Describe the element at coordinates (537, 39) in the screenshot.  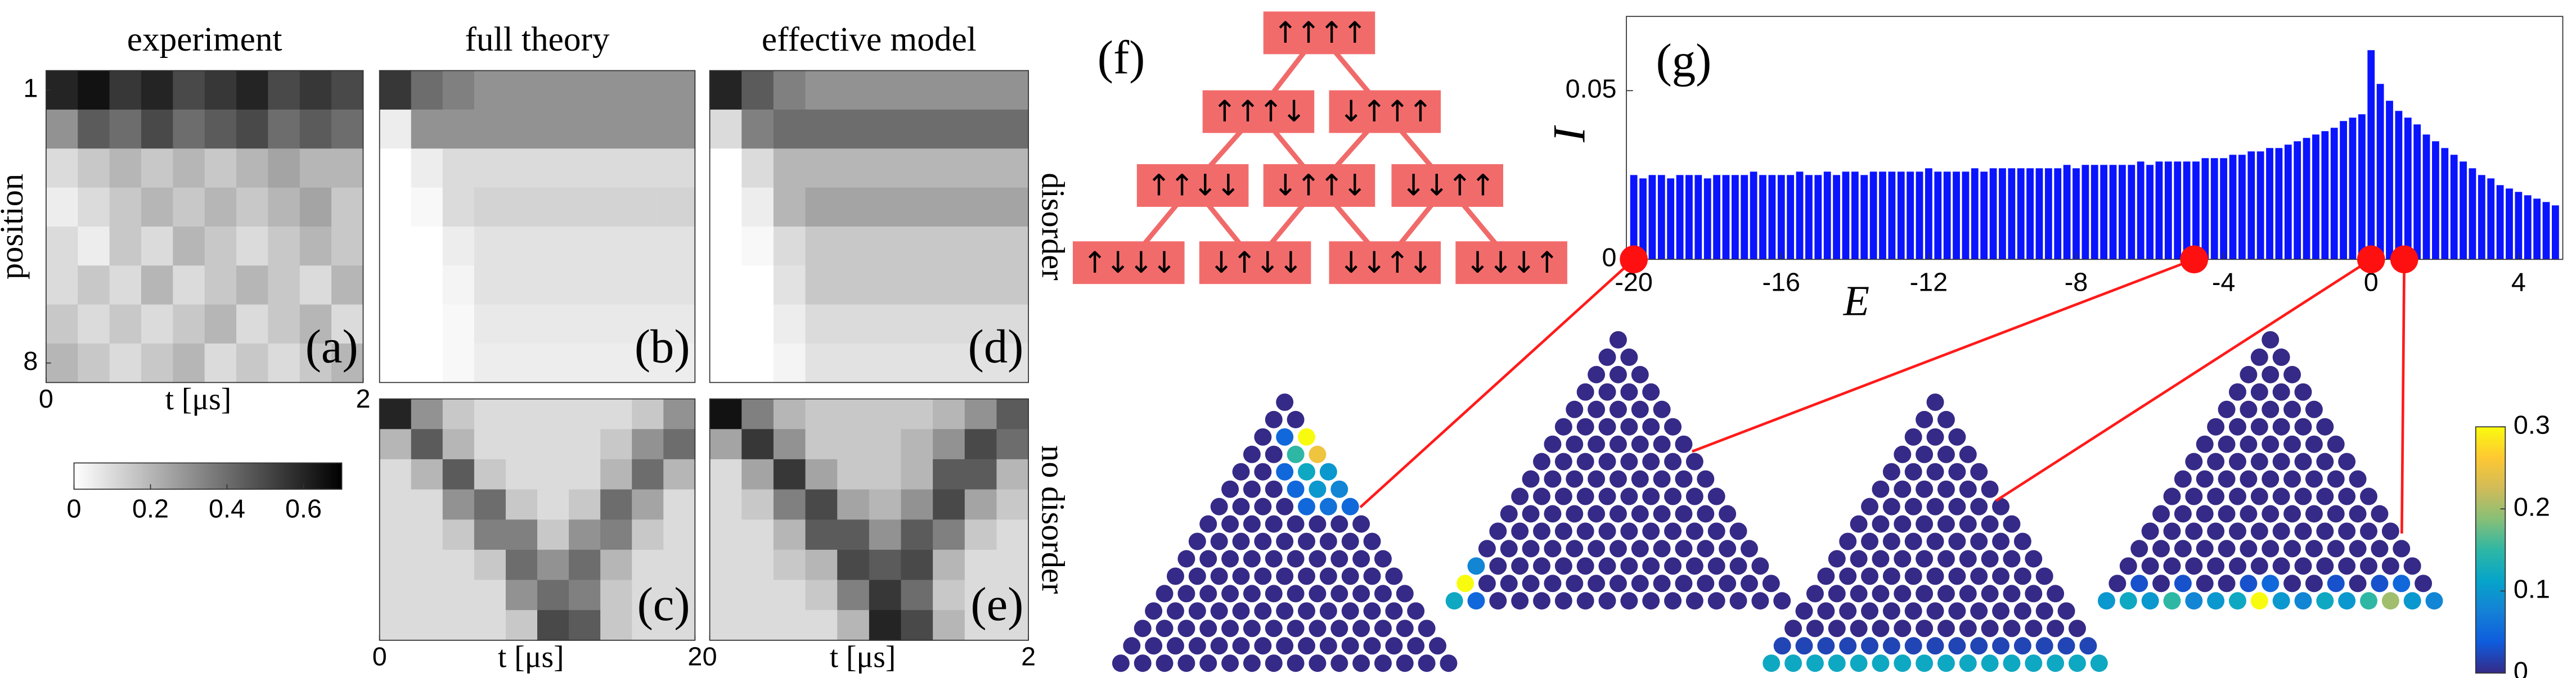
I see `panel-title: full theory` at that location.